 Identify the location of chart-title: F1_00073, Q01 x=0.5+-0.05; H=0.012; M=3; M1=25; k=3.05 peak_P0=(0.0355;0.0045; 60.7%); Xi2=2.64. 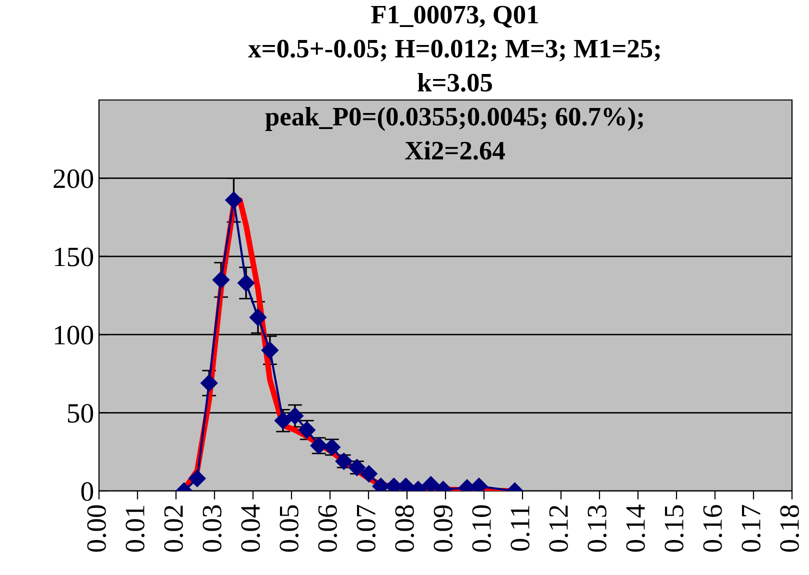
(454, 83).